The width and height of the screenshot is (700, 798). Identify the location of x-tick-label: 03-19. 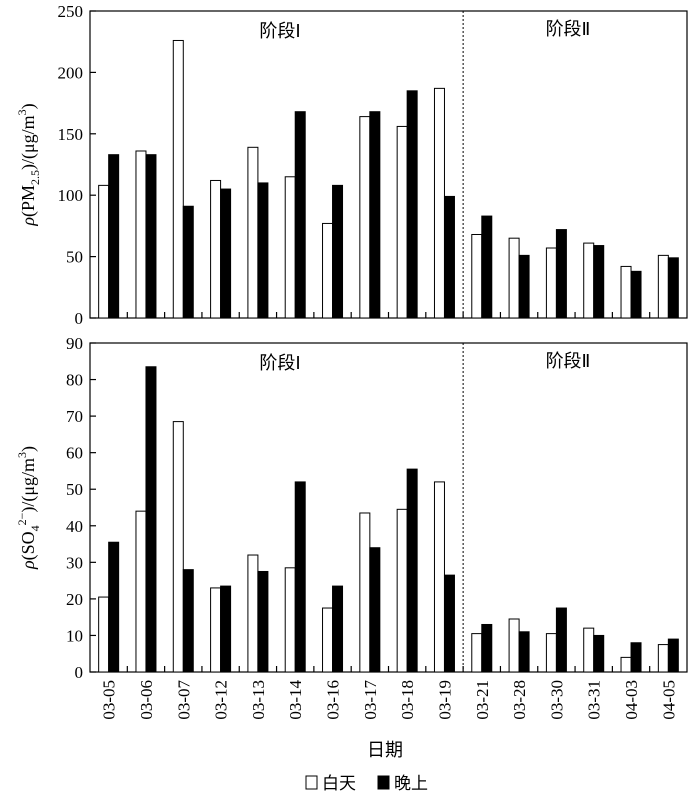
(444, 700).